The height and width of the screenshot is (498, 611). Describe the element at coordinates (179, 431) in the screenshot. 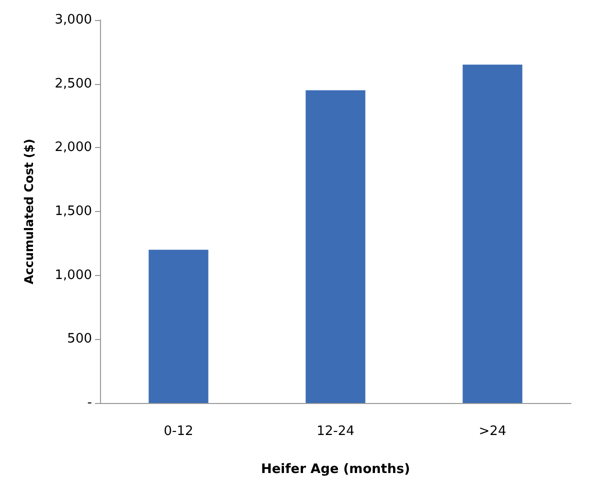

I see `x-tick-label: 0-12` at that location.